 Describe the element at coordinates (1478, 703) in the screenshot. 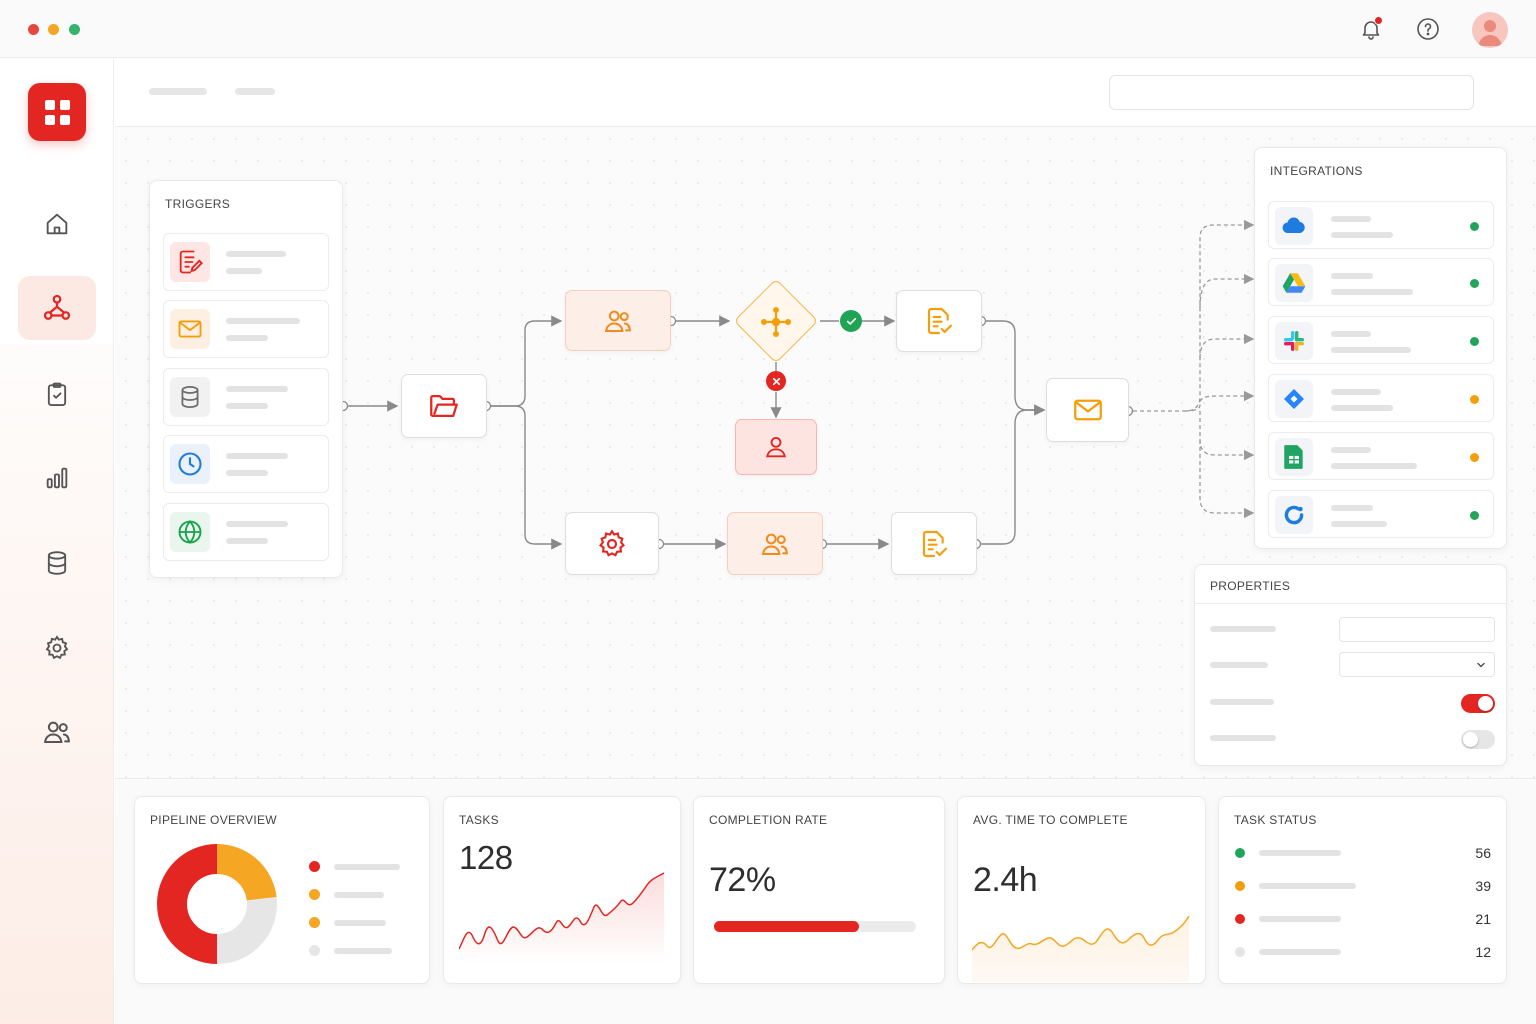

I see `property-toggle-on` at that location.